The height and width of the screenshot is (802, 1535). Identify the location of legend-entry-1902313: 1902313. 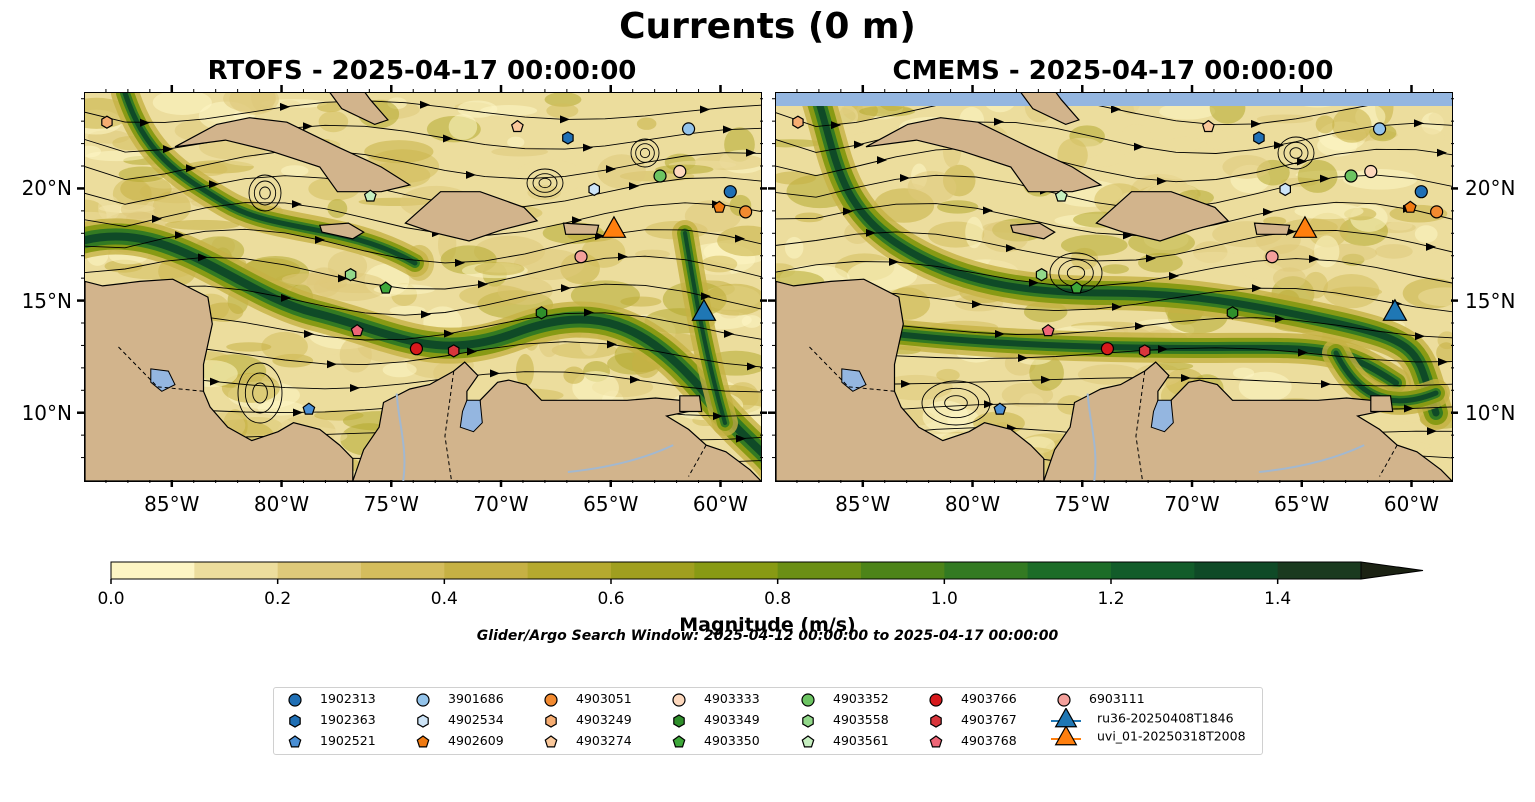
(330, 699).